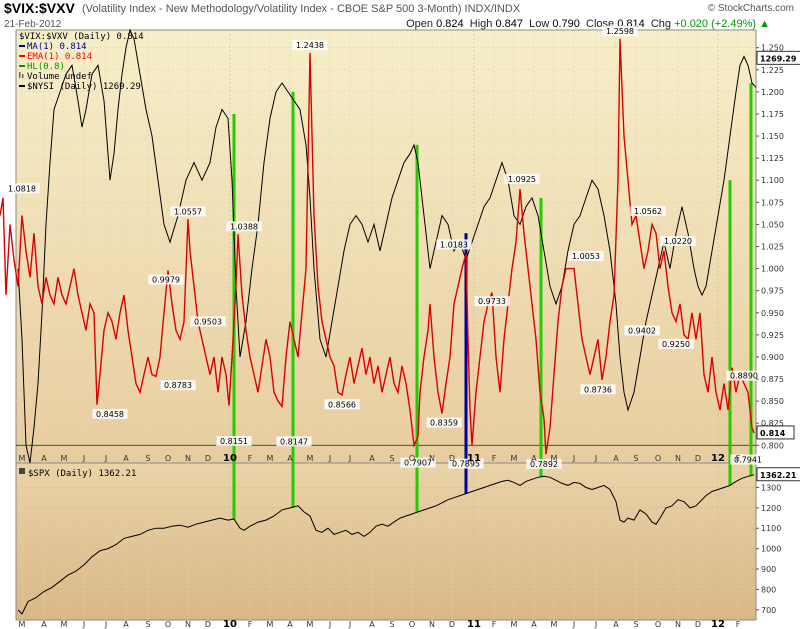 This screenshot has width=800, height=629. Describe the element at coordinates (678, 241) in the screenshot. I see `data-label: 1.0220` at that location.